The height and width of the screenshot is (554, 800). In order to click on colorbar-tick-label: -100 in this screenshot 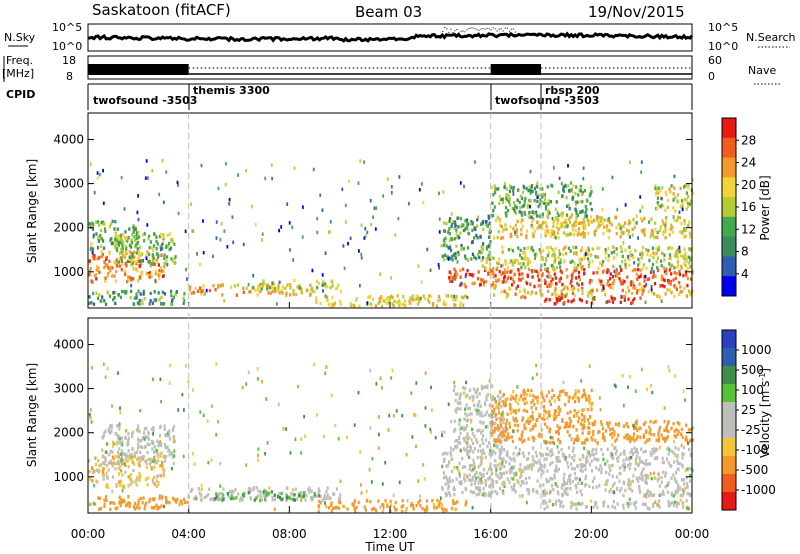, I will do `click(754, 450)`.